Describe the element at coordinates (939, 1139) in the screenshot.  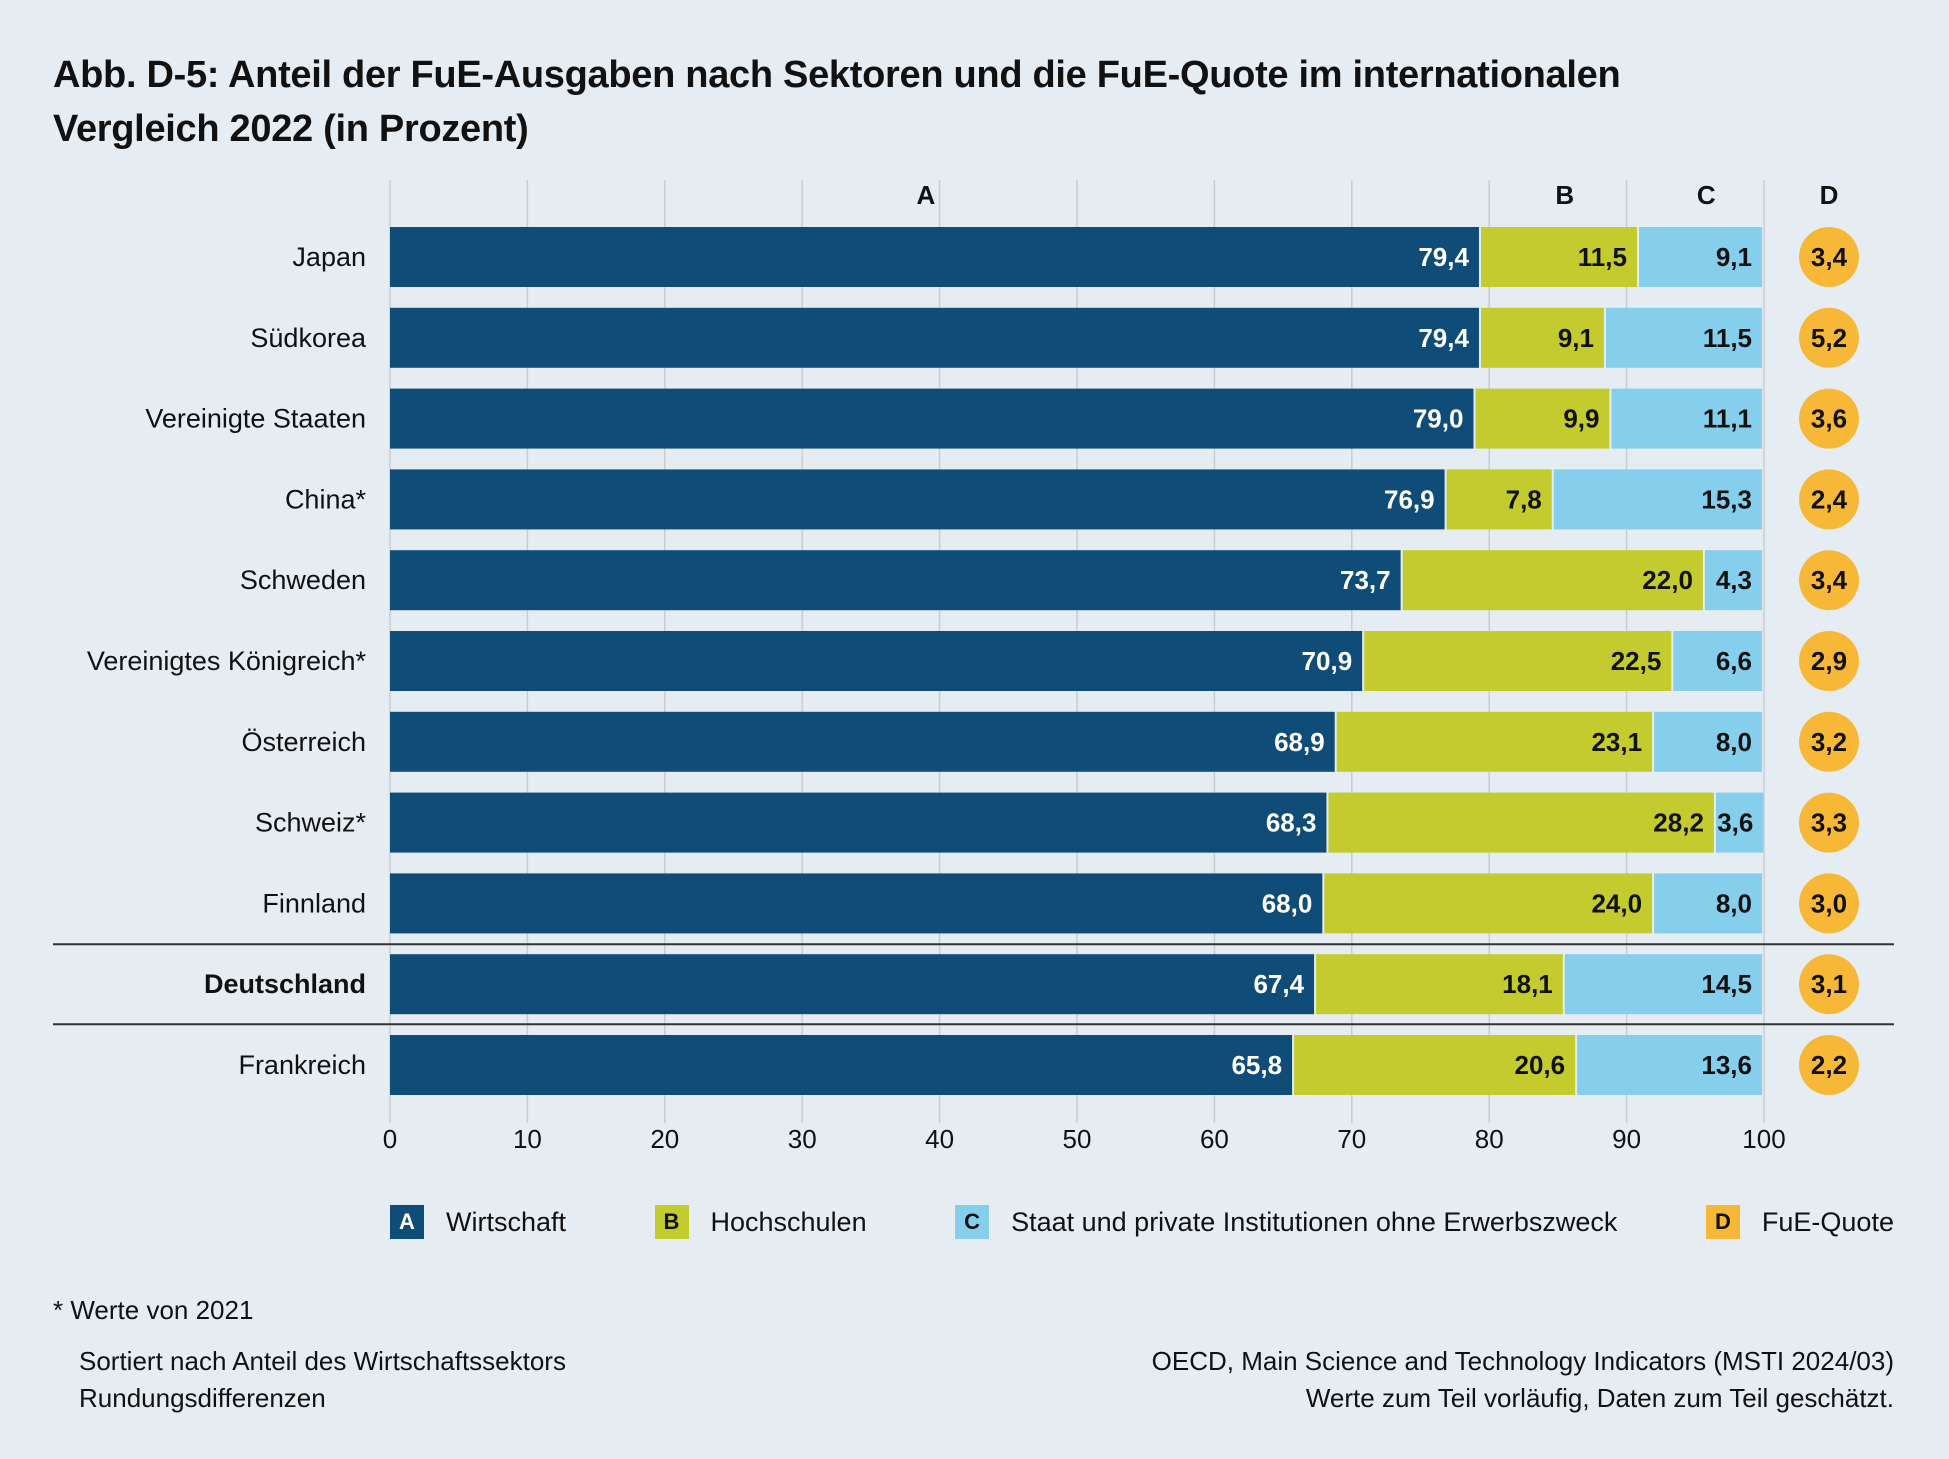
I see `x-tick-label: 40` at that location.